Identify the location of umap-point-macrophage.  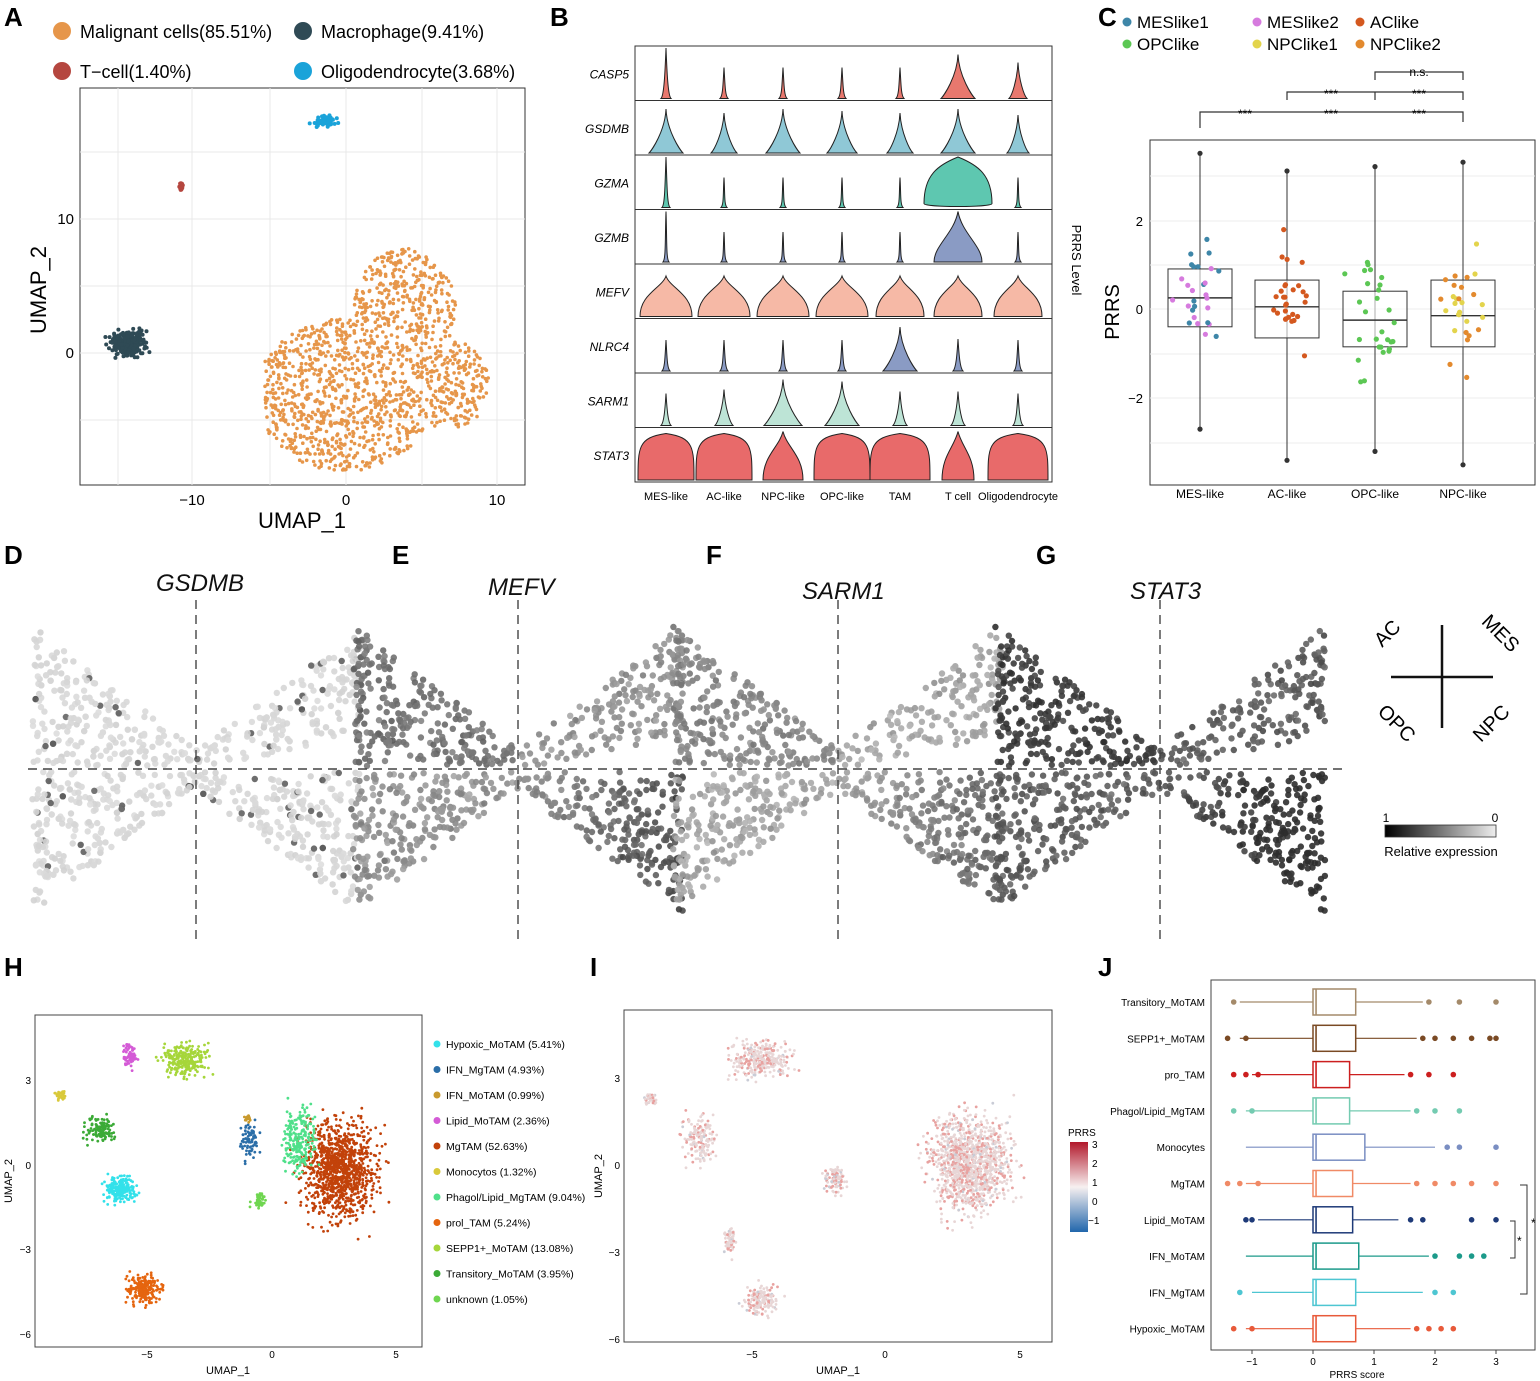
(134, 340).